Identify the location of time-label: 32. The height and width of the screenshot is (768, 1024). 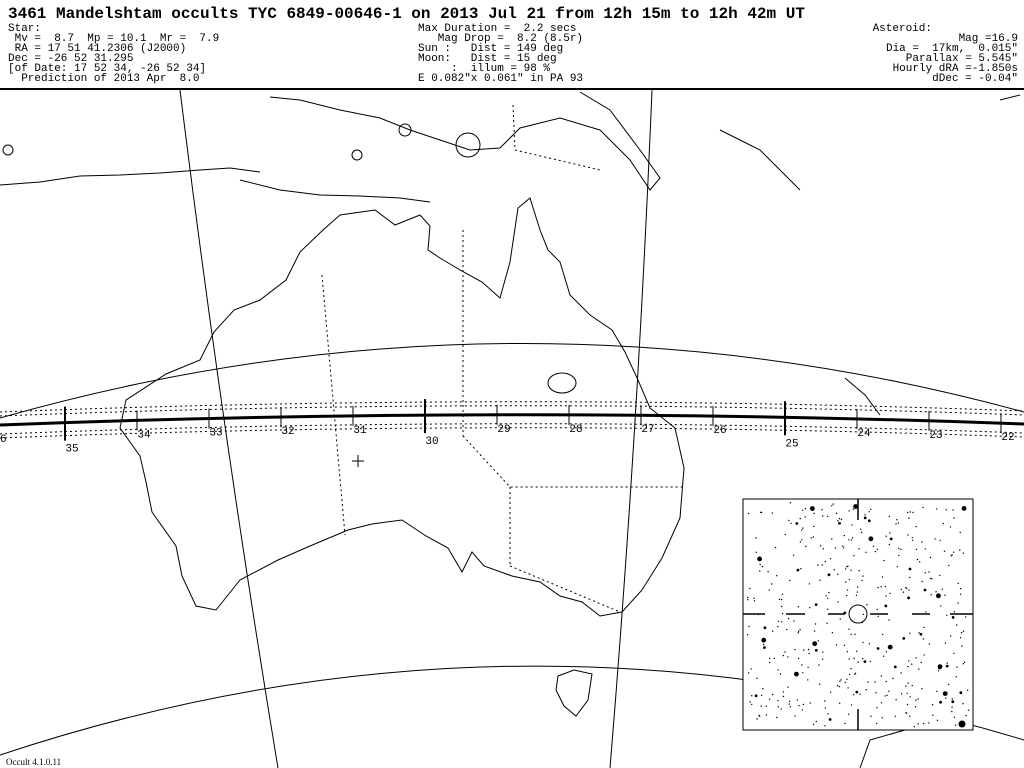
(287, 432).